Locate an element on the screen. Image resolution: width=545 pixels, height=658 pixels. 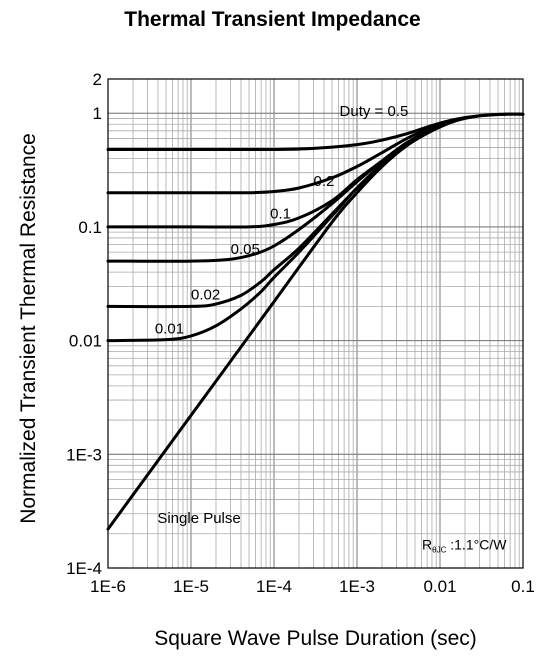
x-tick-label: 0.1 is located at coordinates (523, 586).